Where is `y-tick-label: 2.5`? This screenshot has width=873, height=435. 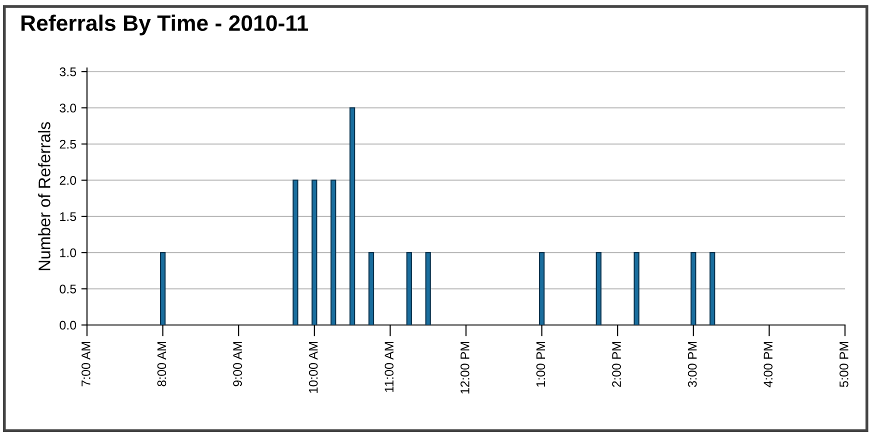
y-tick-label: 2.5 is located at coordinates (68, 144).